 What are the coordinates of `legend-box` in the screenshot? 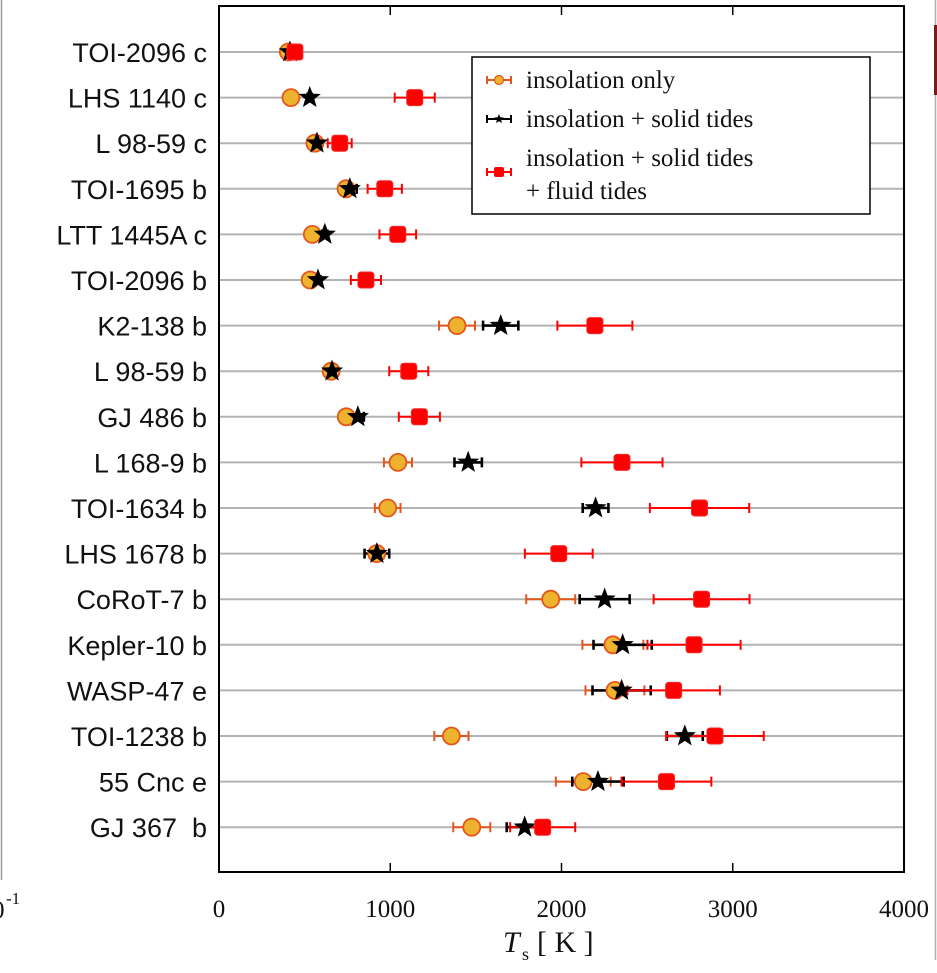 It's located at (671, 135).